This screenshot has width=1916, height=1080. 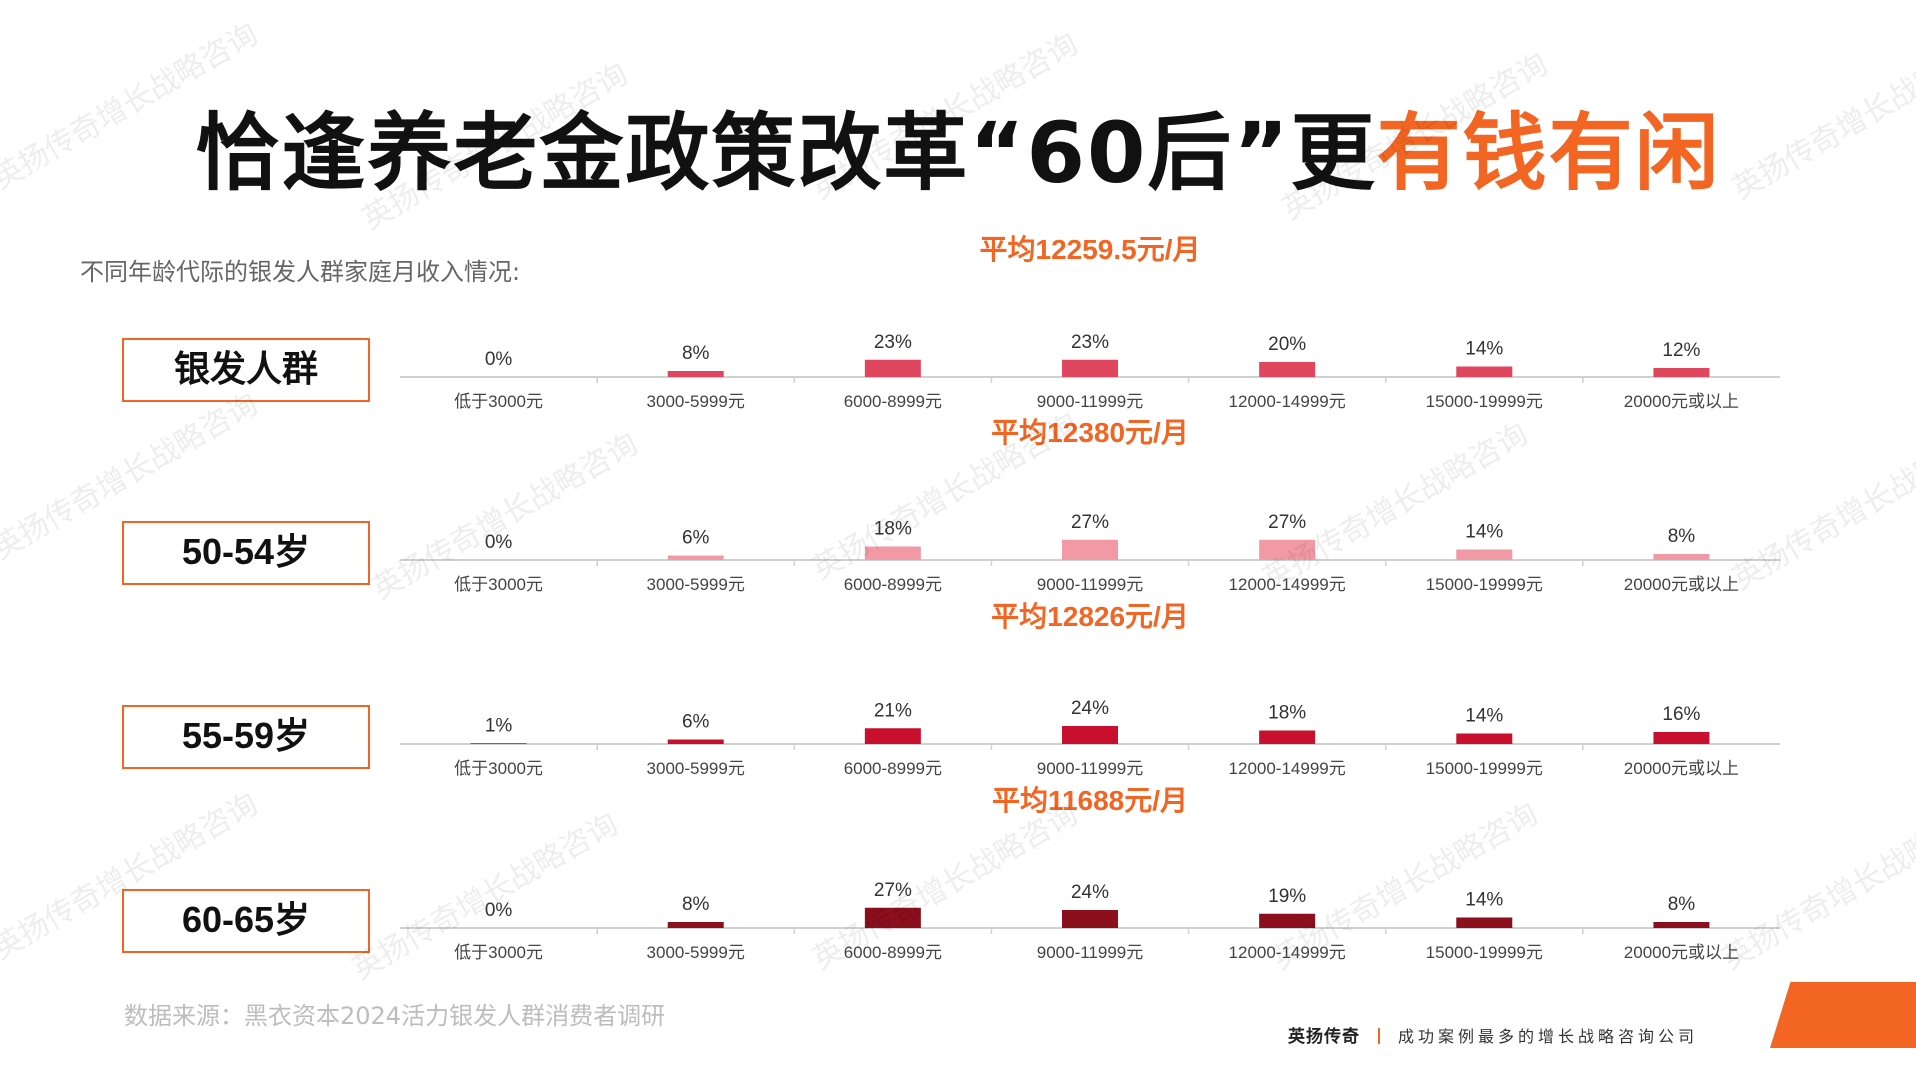 I want to click on group-label: 55-59岁, so click(x=246, y=735).